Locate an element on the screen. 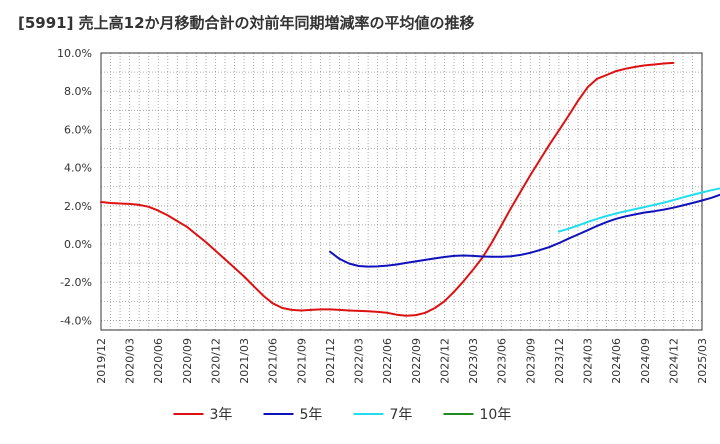 This screenshot has height=444, width=720. x-tick-label: 2021/12 is located at coordinates (330, 361).